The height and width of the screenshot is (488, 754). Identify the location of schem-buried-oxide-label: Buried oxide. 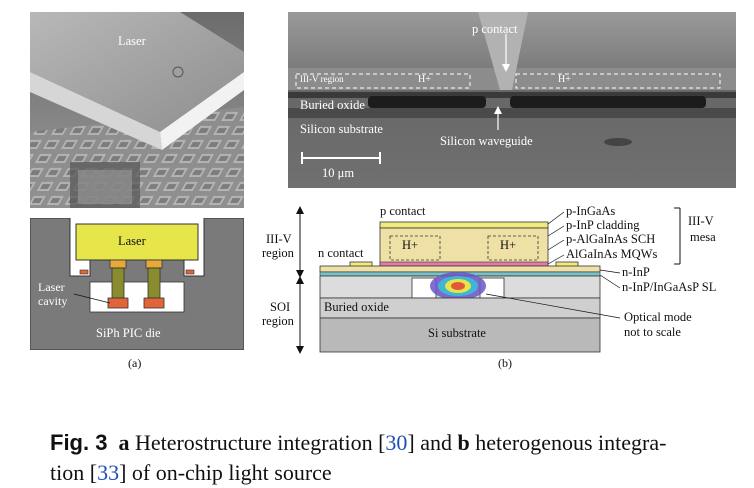
(356, 307).